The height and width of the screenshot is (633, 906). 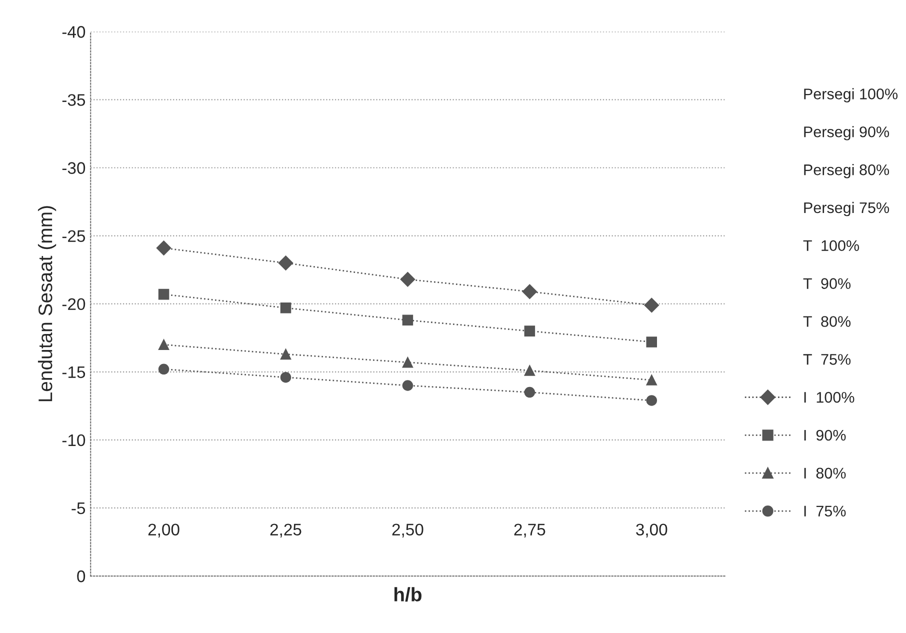 What do you see at coordinates (831, 246) in the screenshot?
I see `text: T 100%` at bounding box center [831, 246].